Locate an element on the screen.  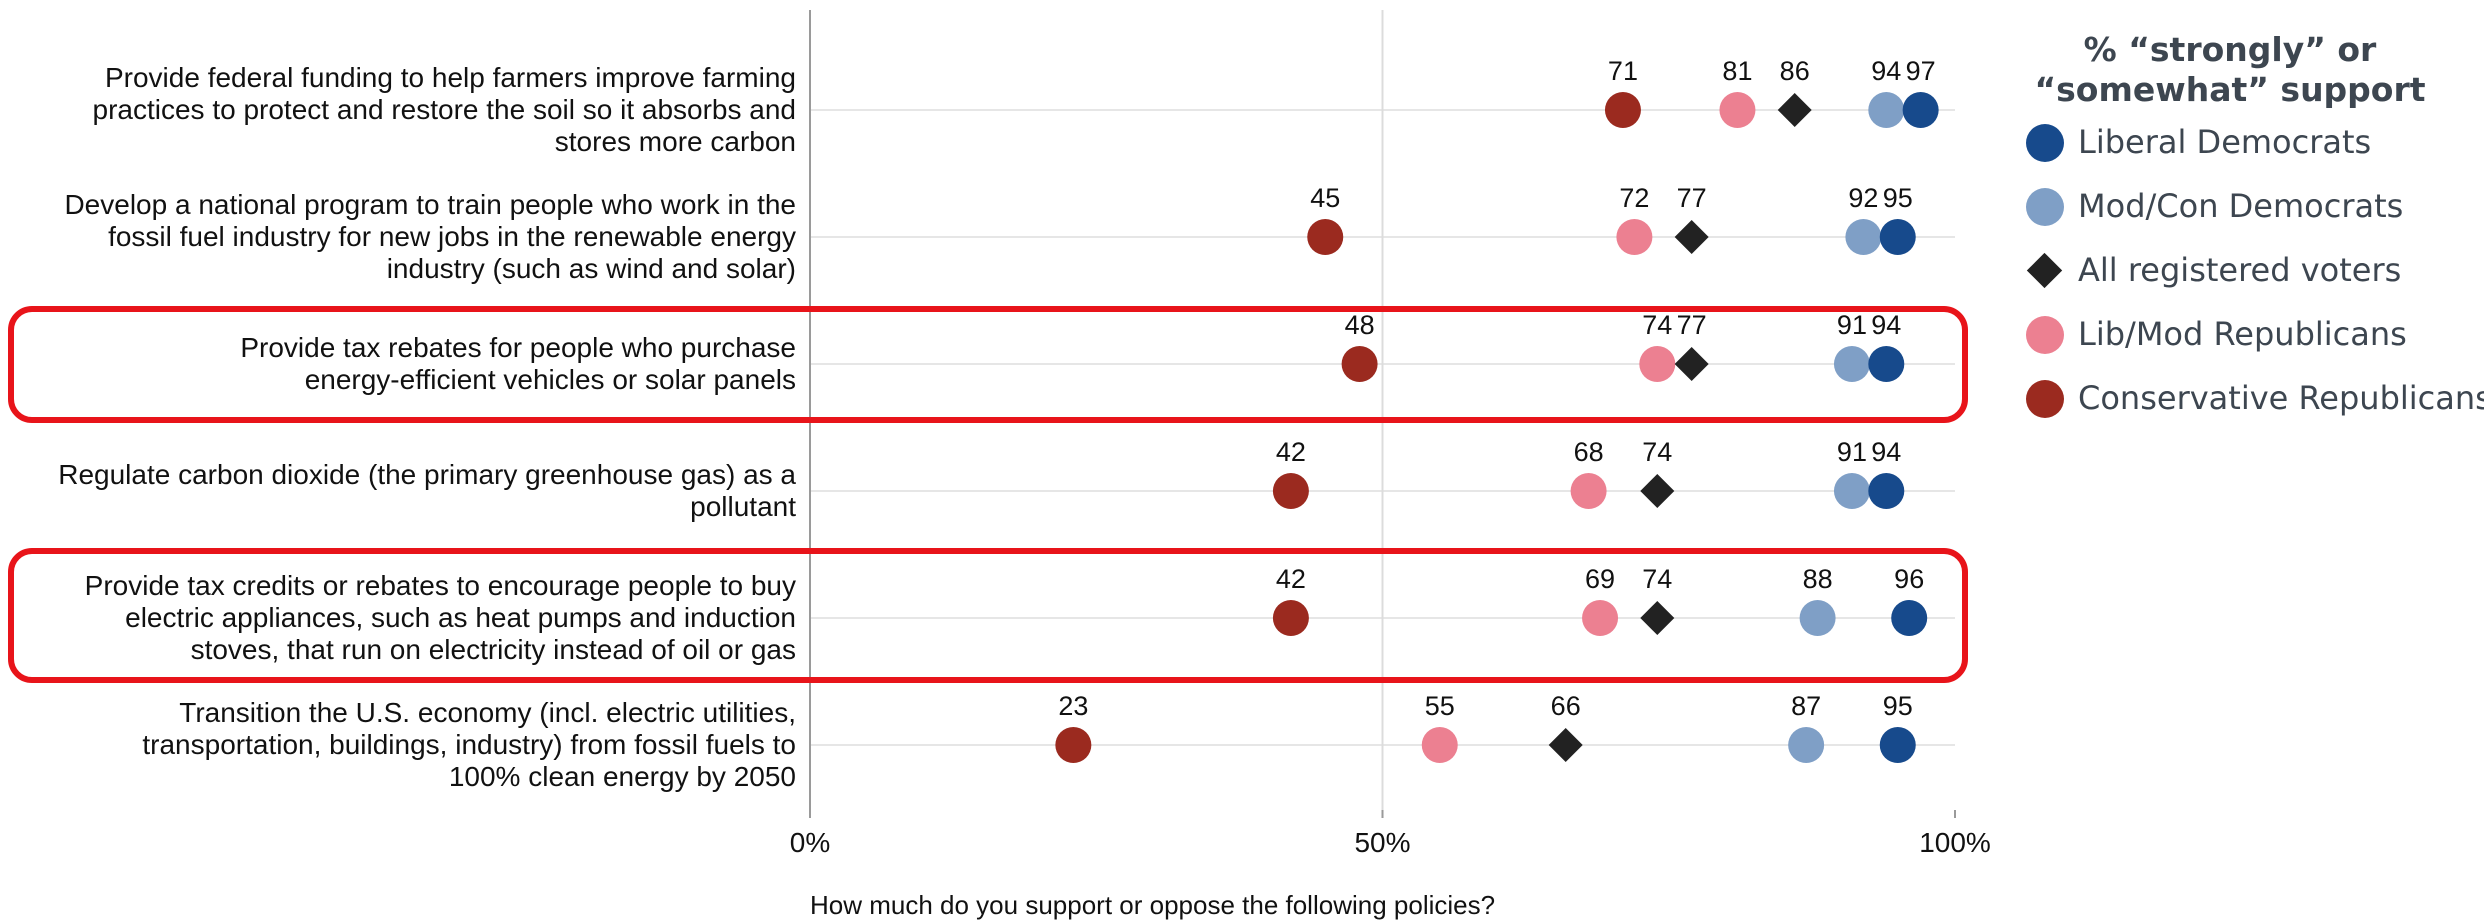
data-label: 55 is located at coordinates (1440, 706).